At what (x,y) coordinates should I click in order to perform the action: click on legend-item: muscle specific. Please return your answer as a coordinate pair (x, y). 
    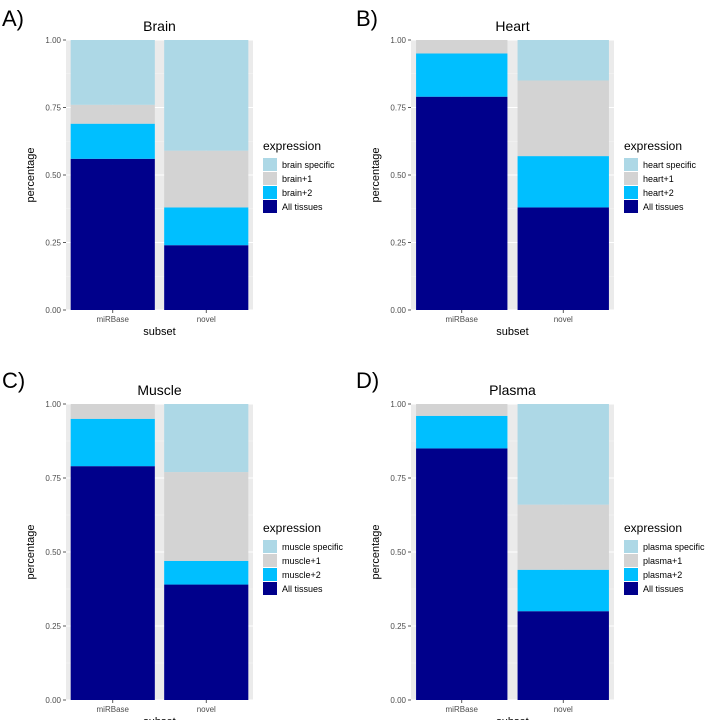
    Looking at the image, I should click on (303, 546).